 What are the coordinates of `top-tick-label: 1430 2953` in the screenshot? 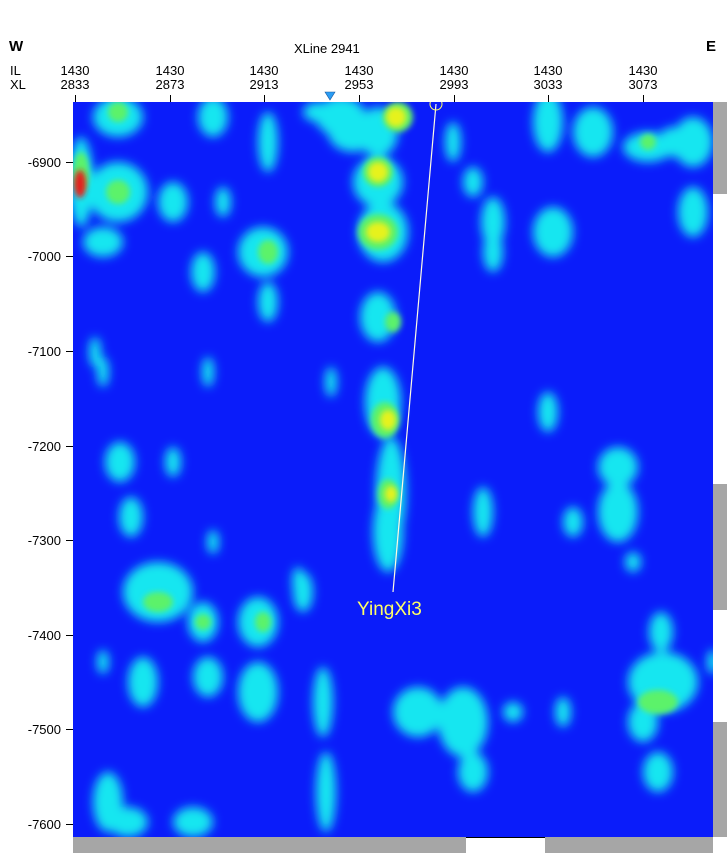 It's located at (359, 77).